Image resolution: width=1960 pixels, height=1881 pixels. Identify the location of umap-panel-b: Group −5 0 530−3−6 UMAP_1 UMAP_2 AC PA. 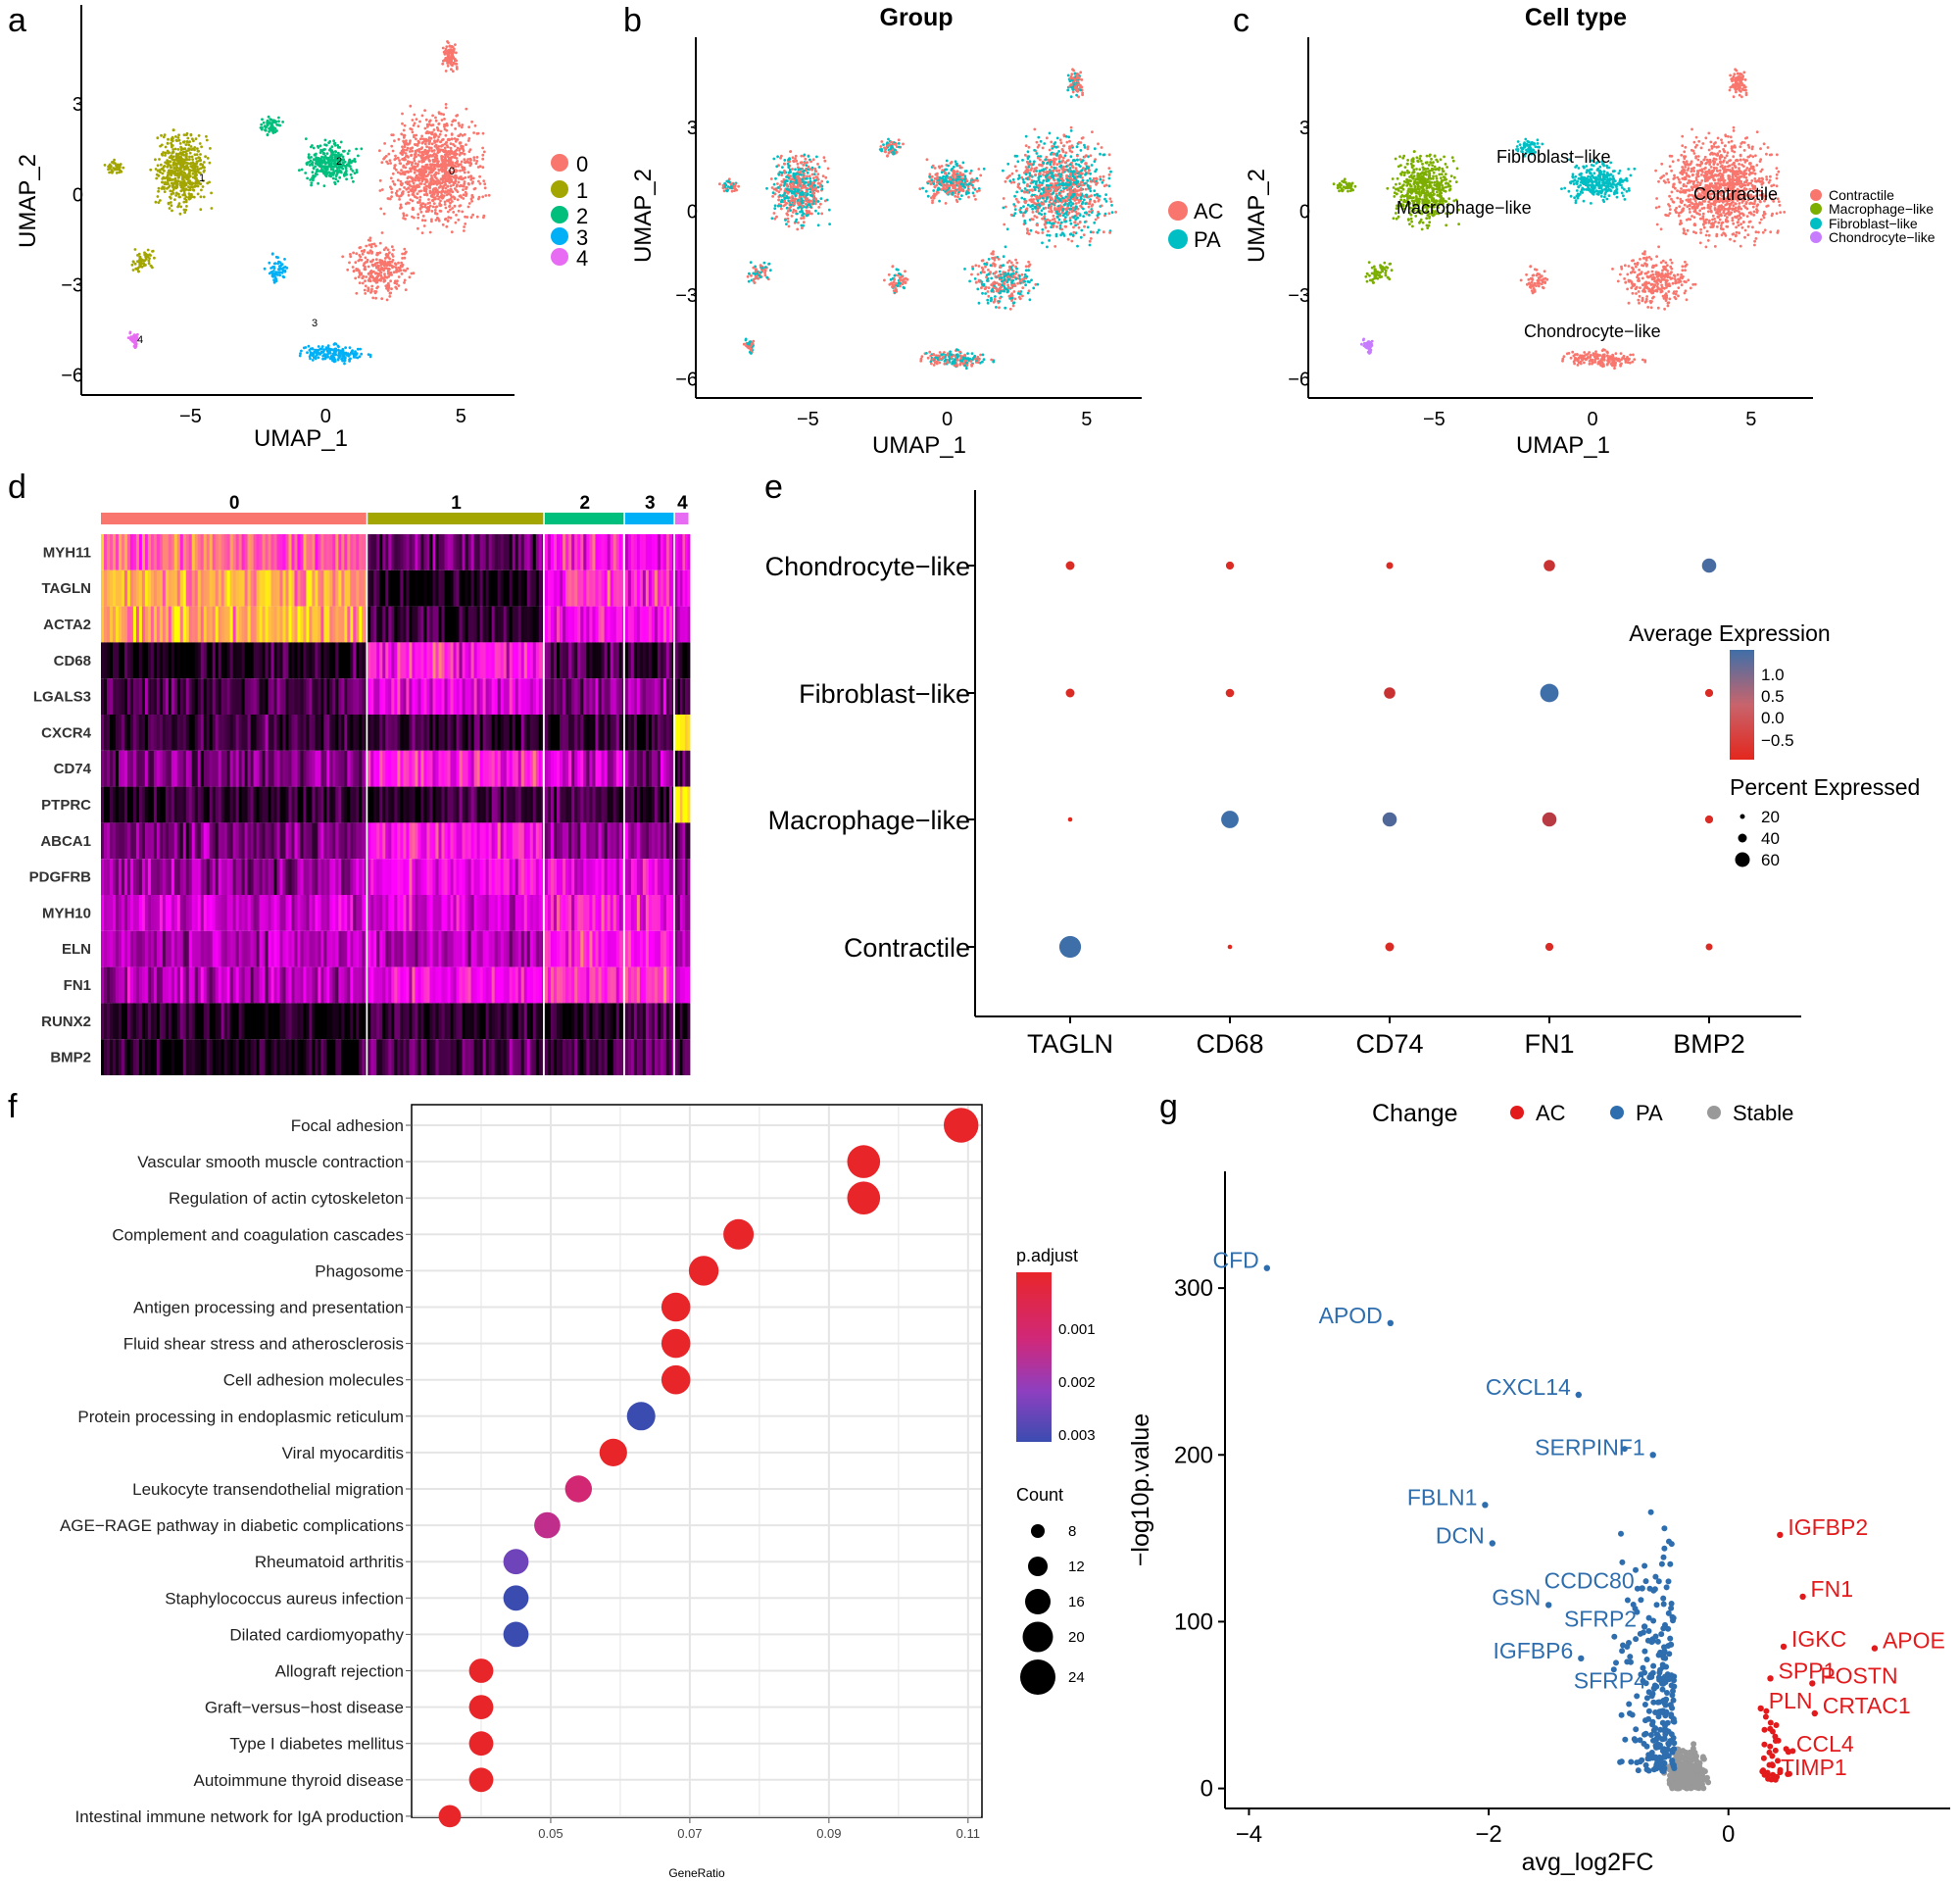
(927, 231).